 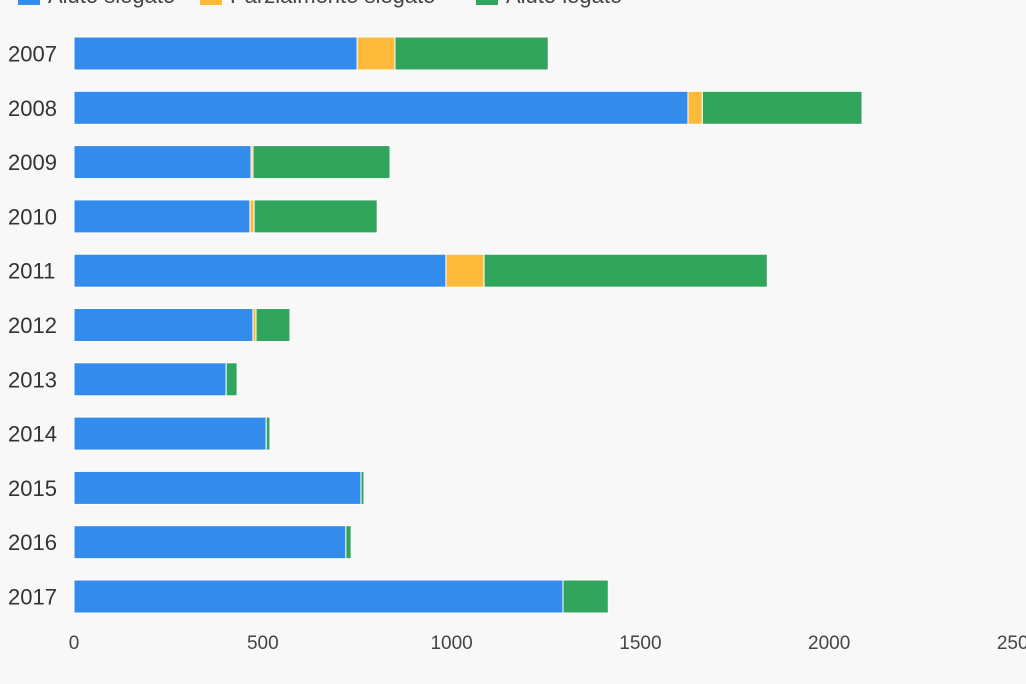 I want to click on x-tick-label: 500, so click(x=263, y=643).